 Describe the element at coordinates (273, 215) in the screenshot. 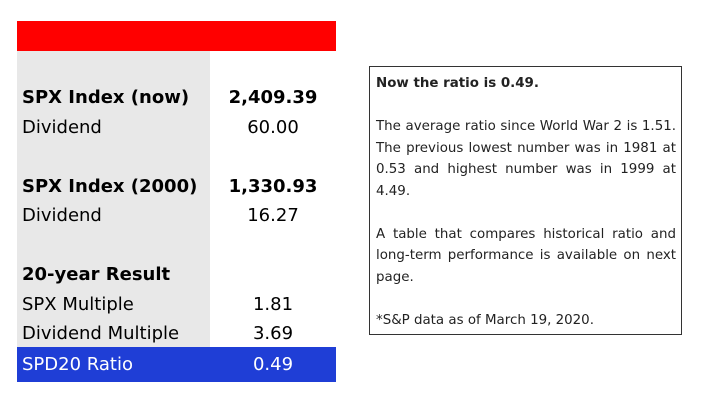

I see `row-value: 16.27` at that location.